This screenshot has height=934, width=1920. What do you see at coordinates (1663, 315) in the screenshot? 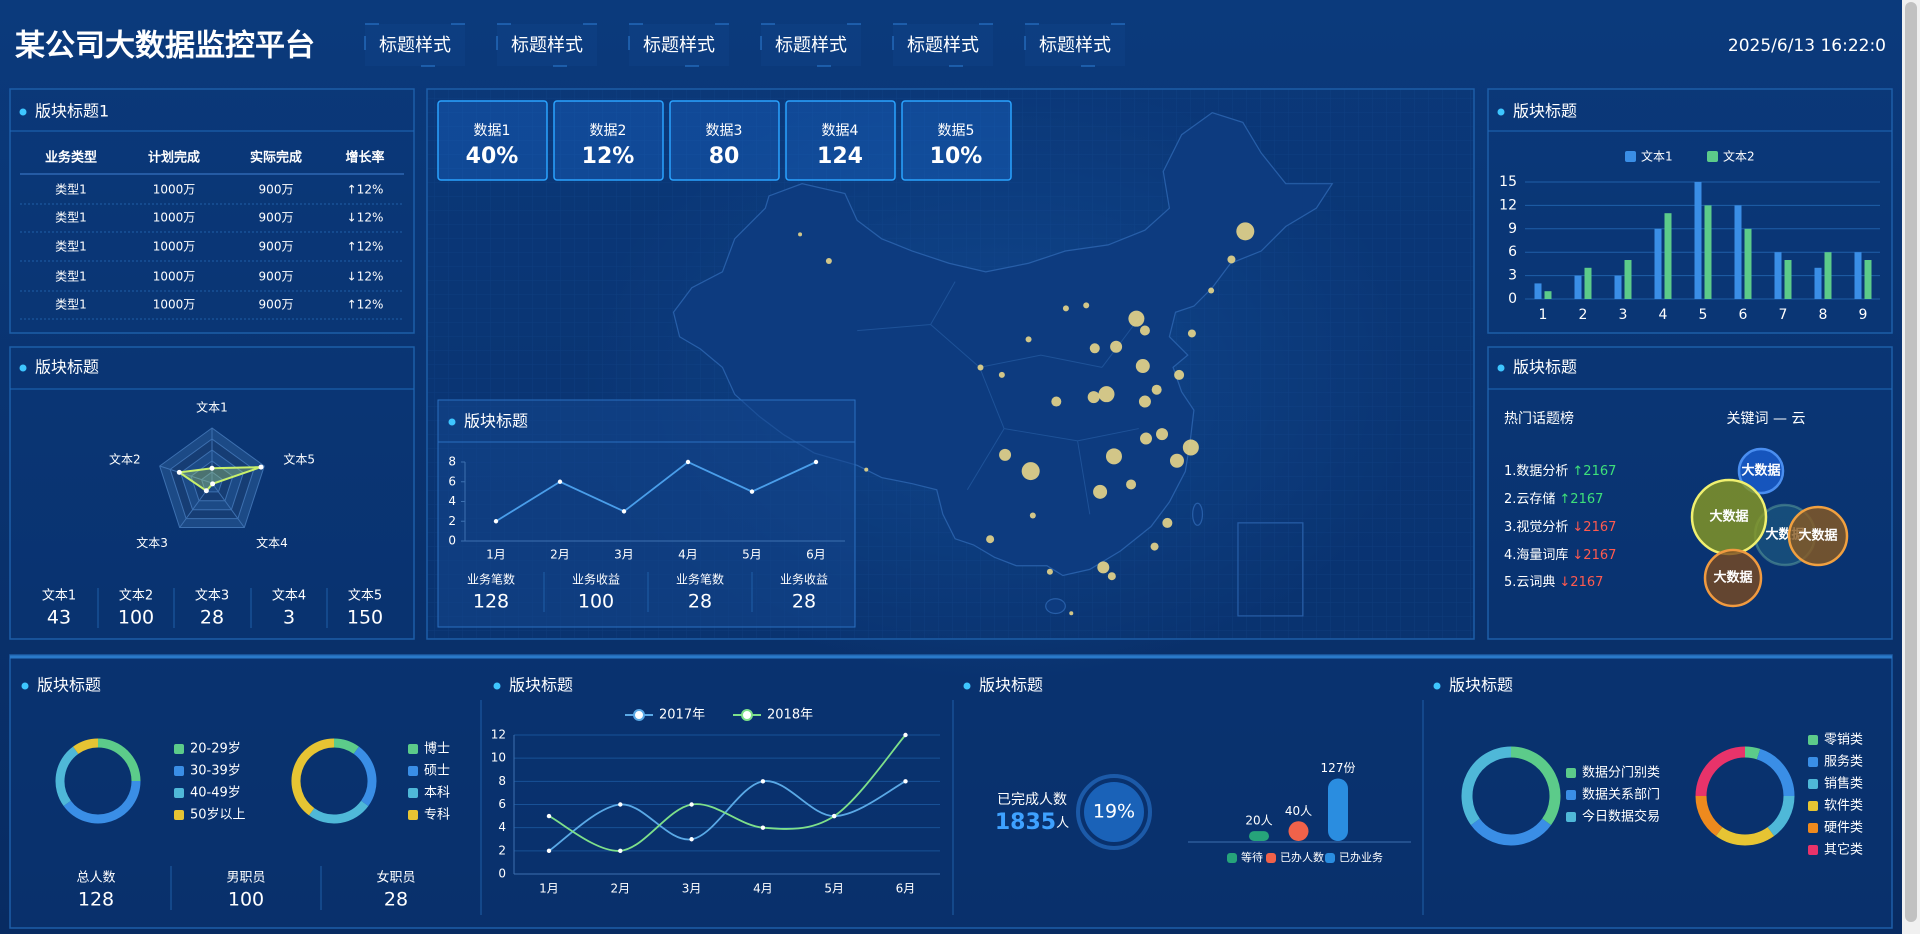
I see `x-tick-label: 4` at bounding box center [1663, 315].